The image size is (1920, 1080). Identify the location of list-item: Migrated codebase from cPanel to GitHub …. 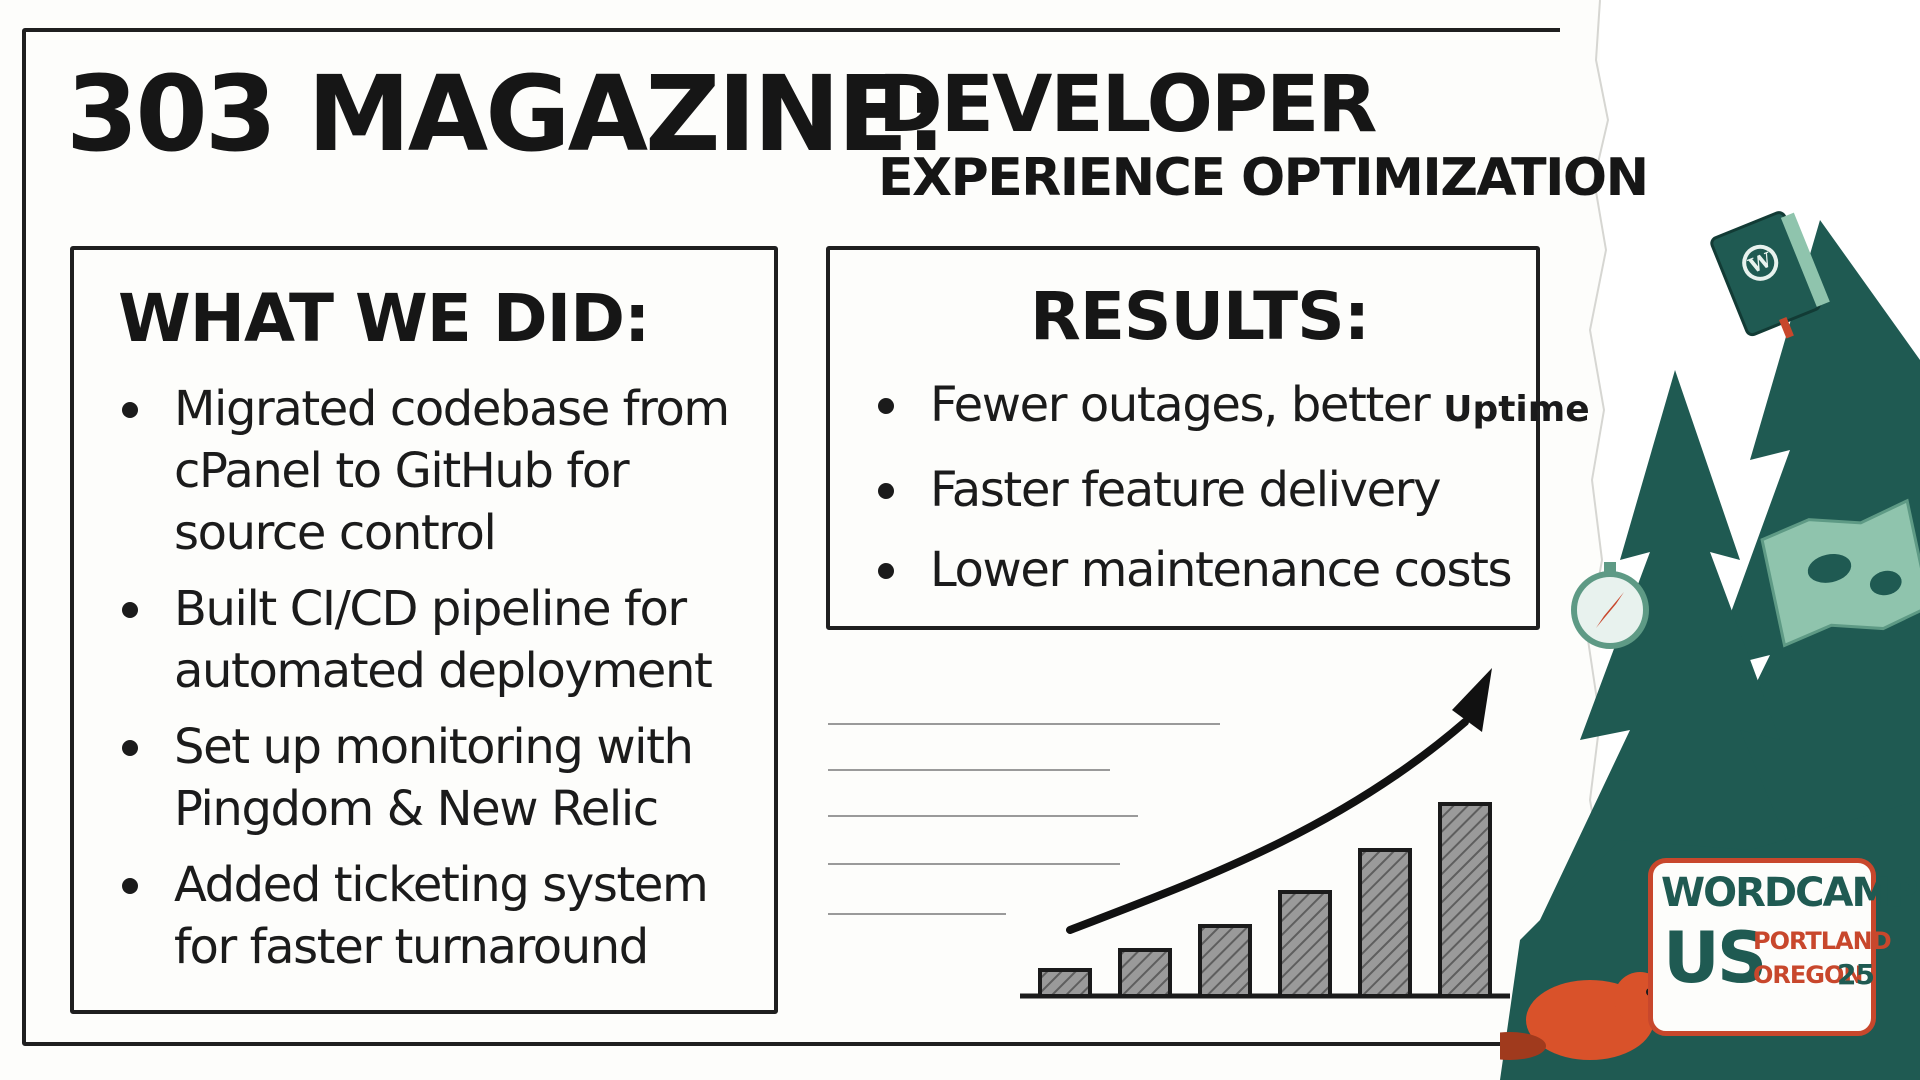
(434, 471).